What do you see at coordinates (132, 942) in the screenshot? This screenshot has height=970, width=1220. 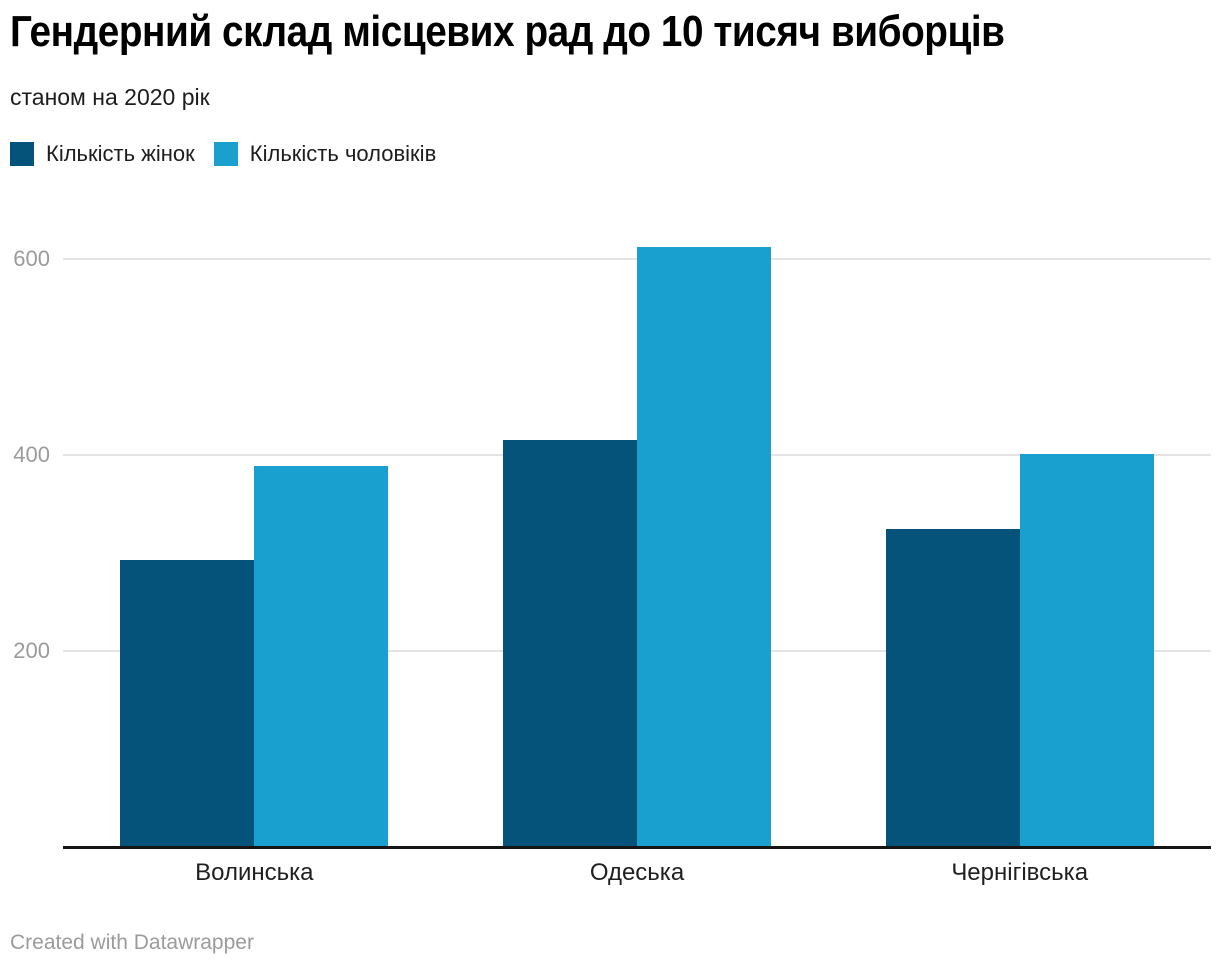 I see `datawrapper-credit-link: Created with Datawrapper` at bounding box center [132, 942].